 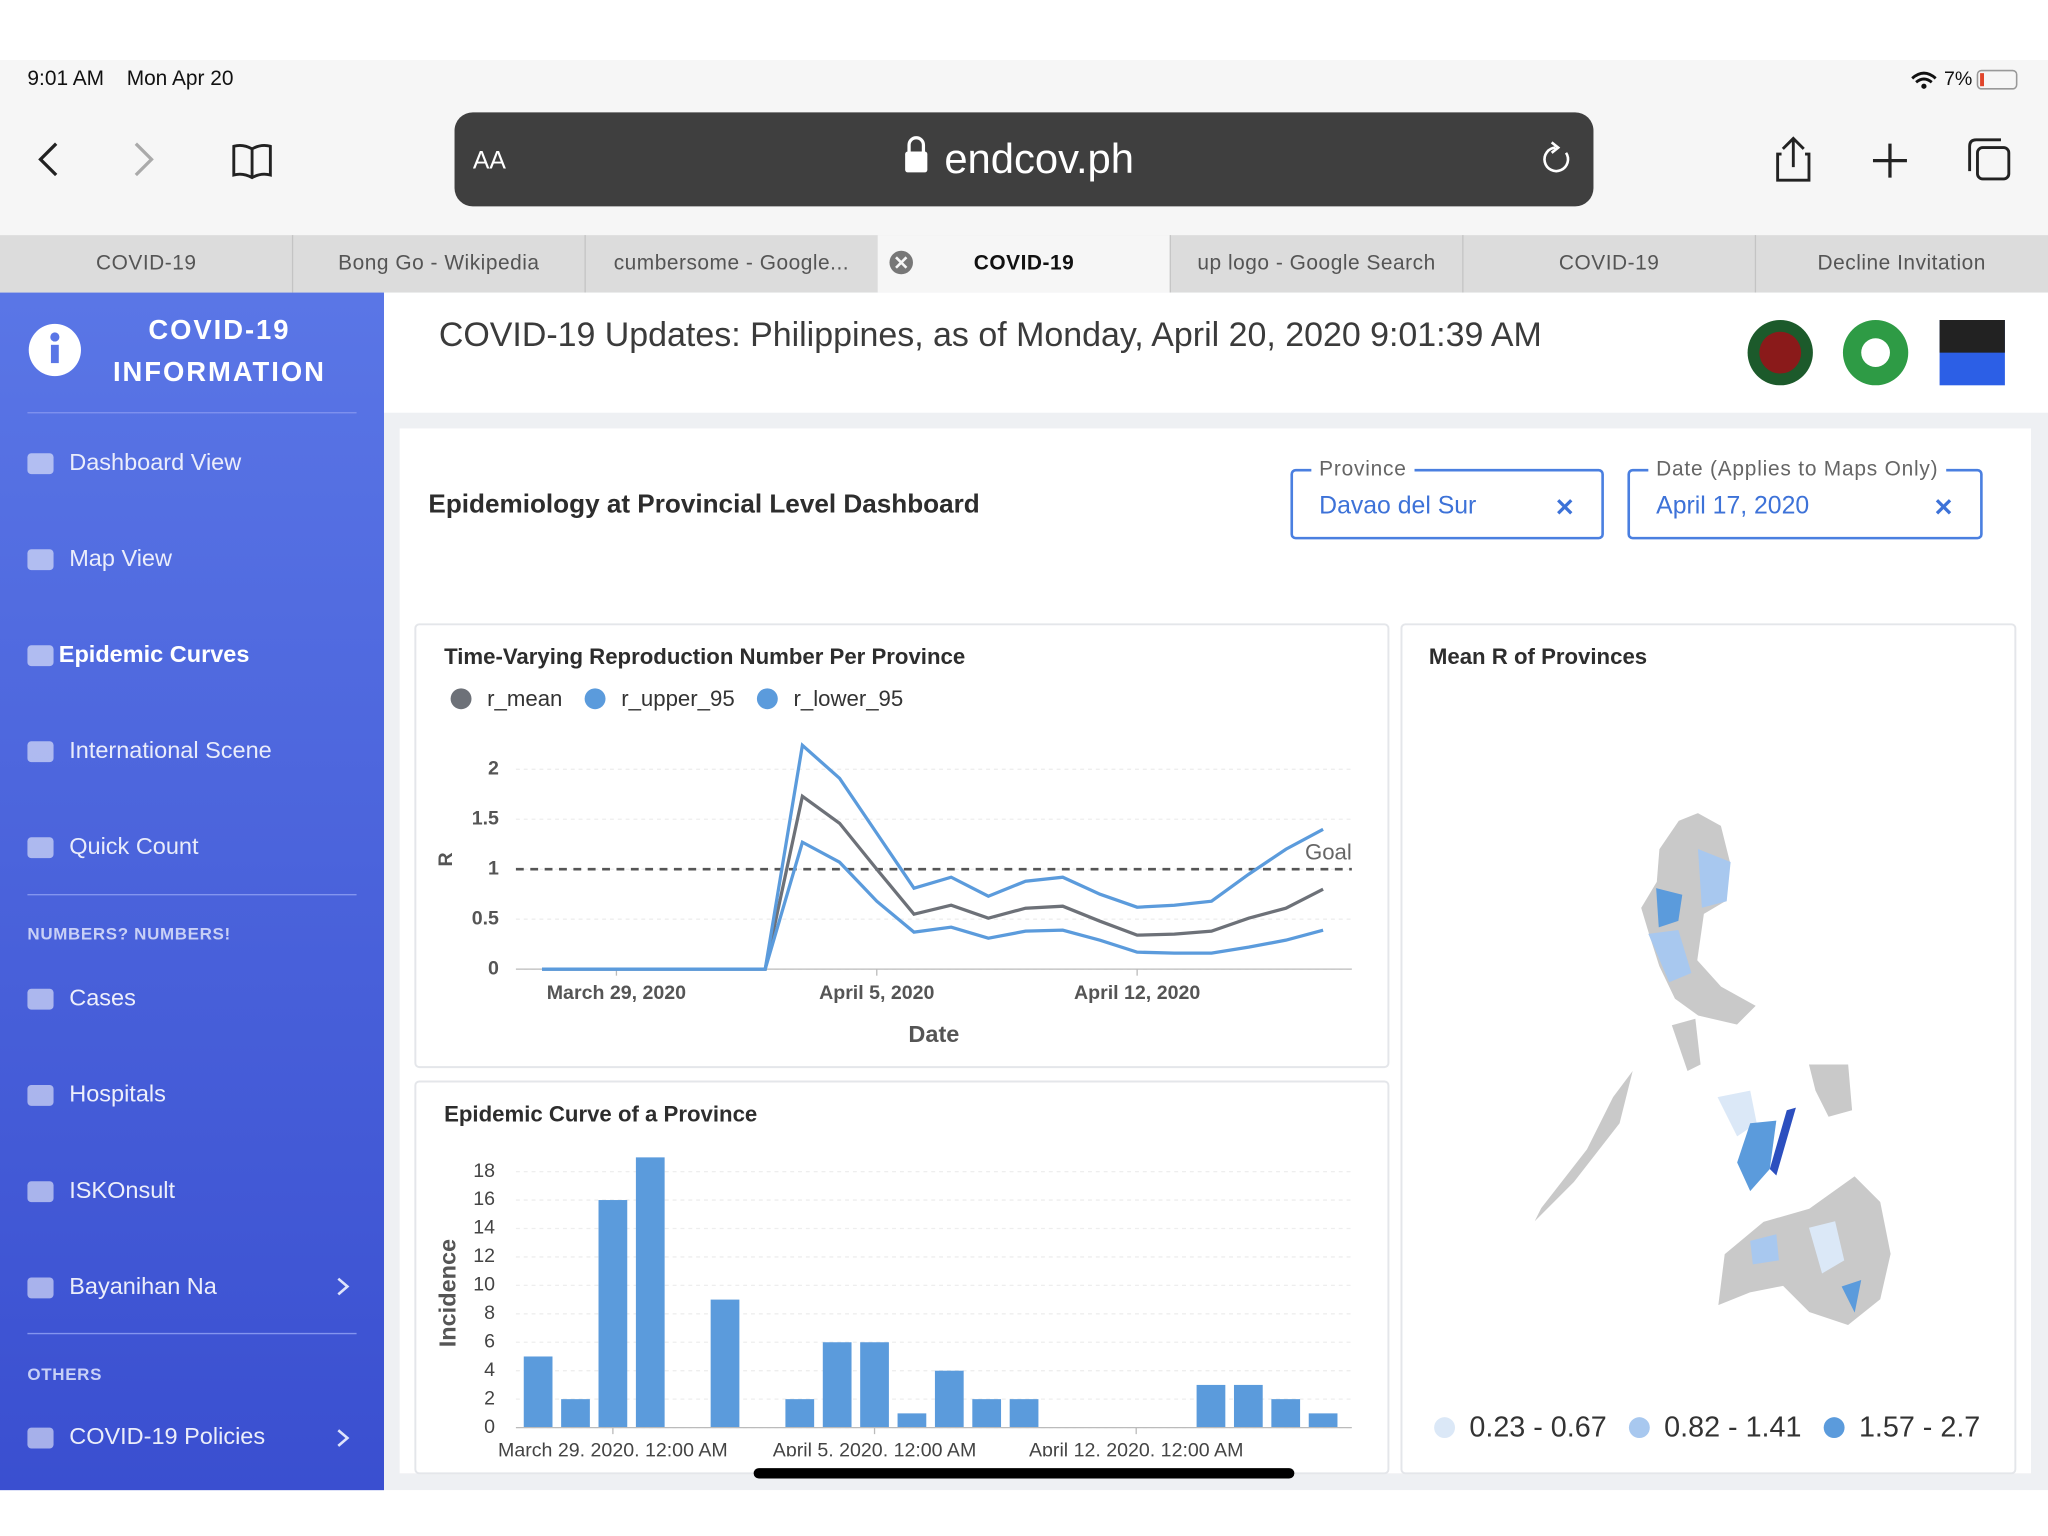 What do you see at coordinates (678, 698) in the screenshot?
I see `legend-label: r_upper_95` at bounding box center [678, 698].